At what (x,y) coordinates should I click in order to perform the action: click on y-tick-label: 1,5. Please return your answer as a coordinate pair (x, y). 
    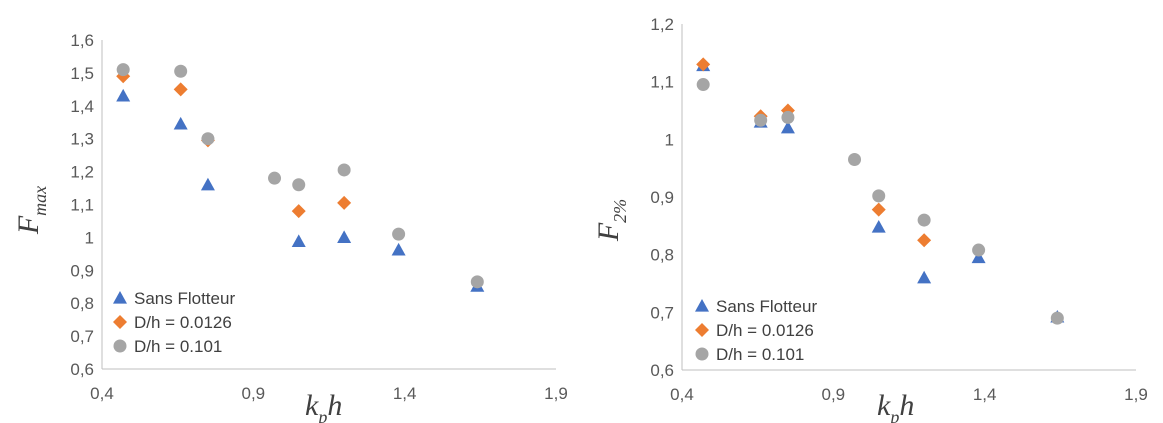
    Looking at the image, I should click on (82, 73).